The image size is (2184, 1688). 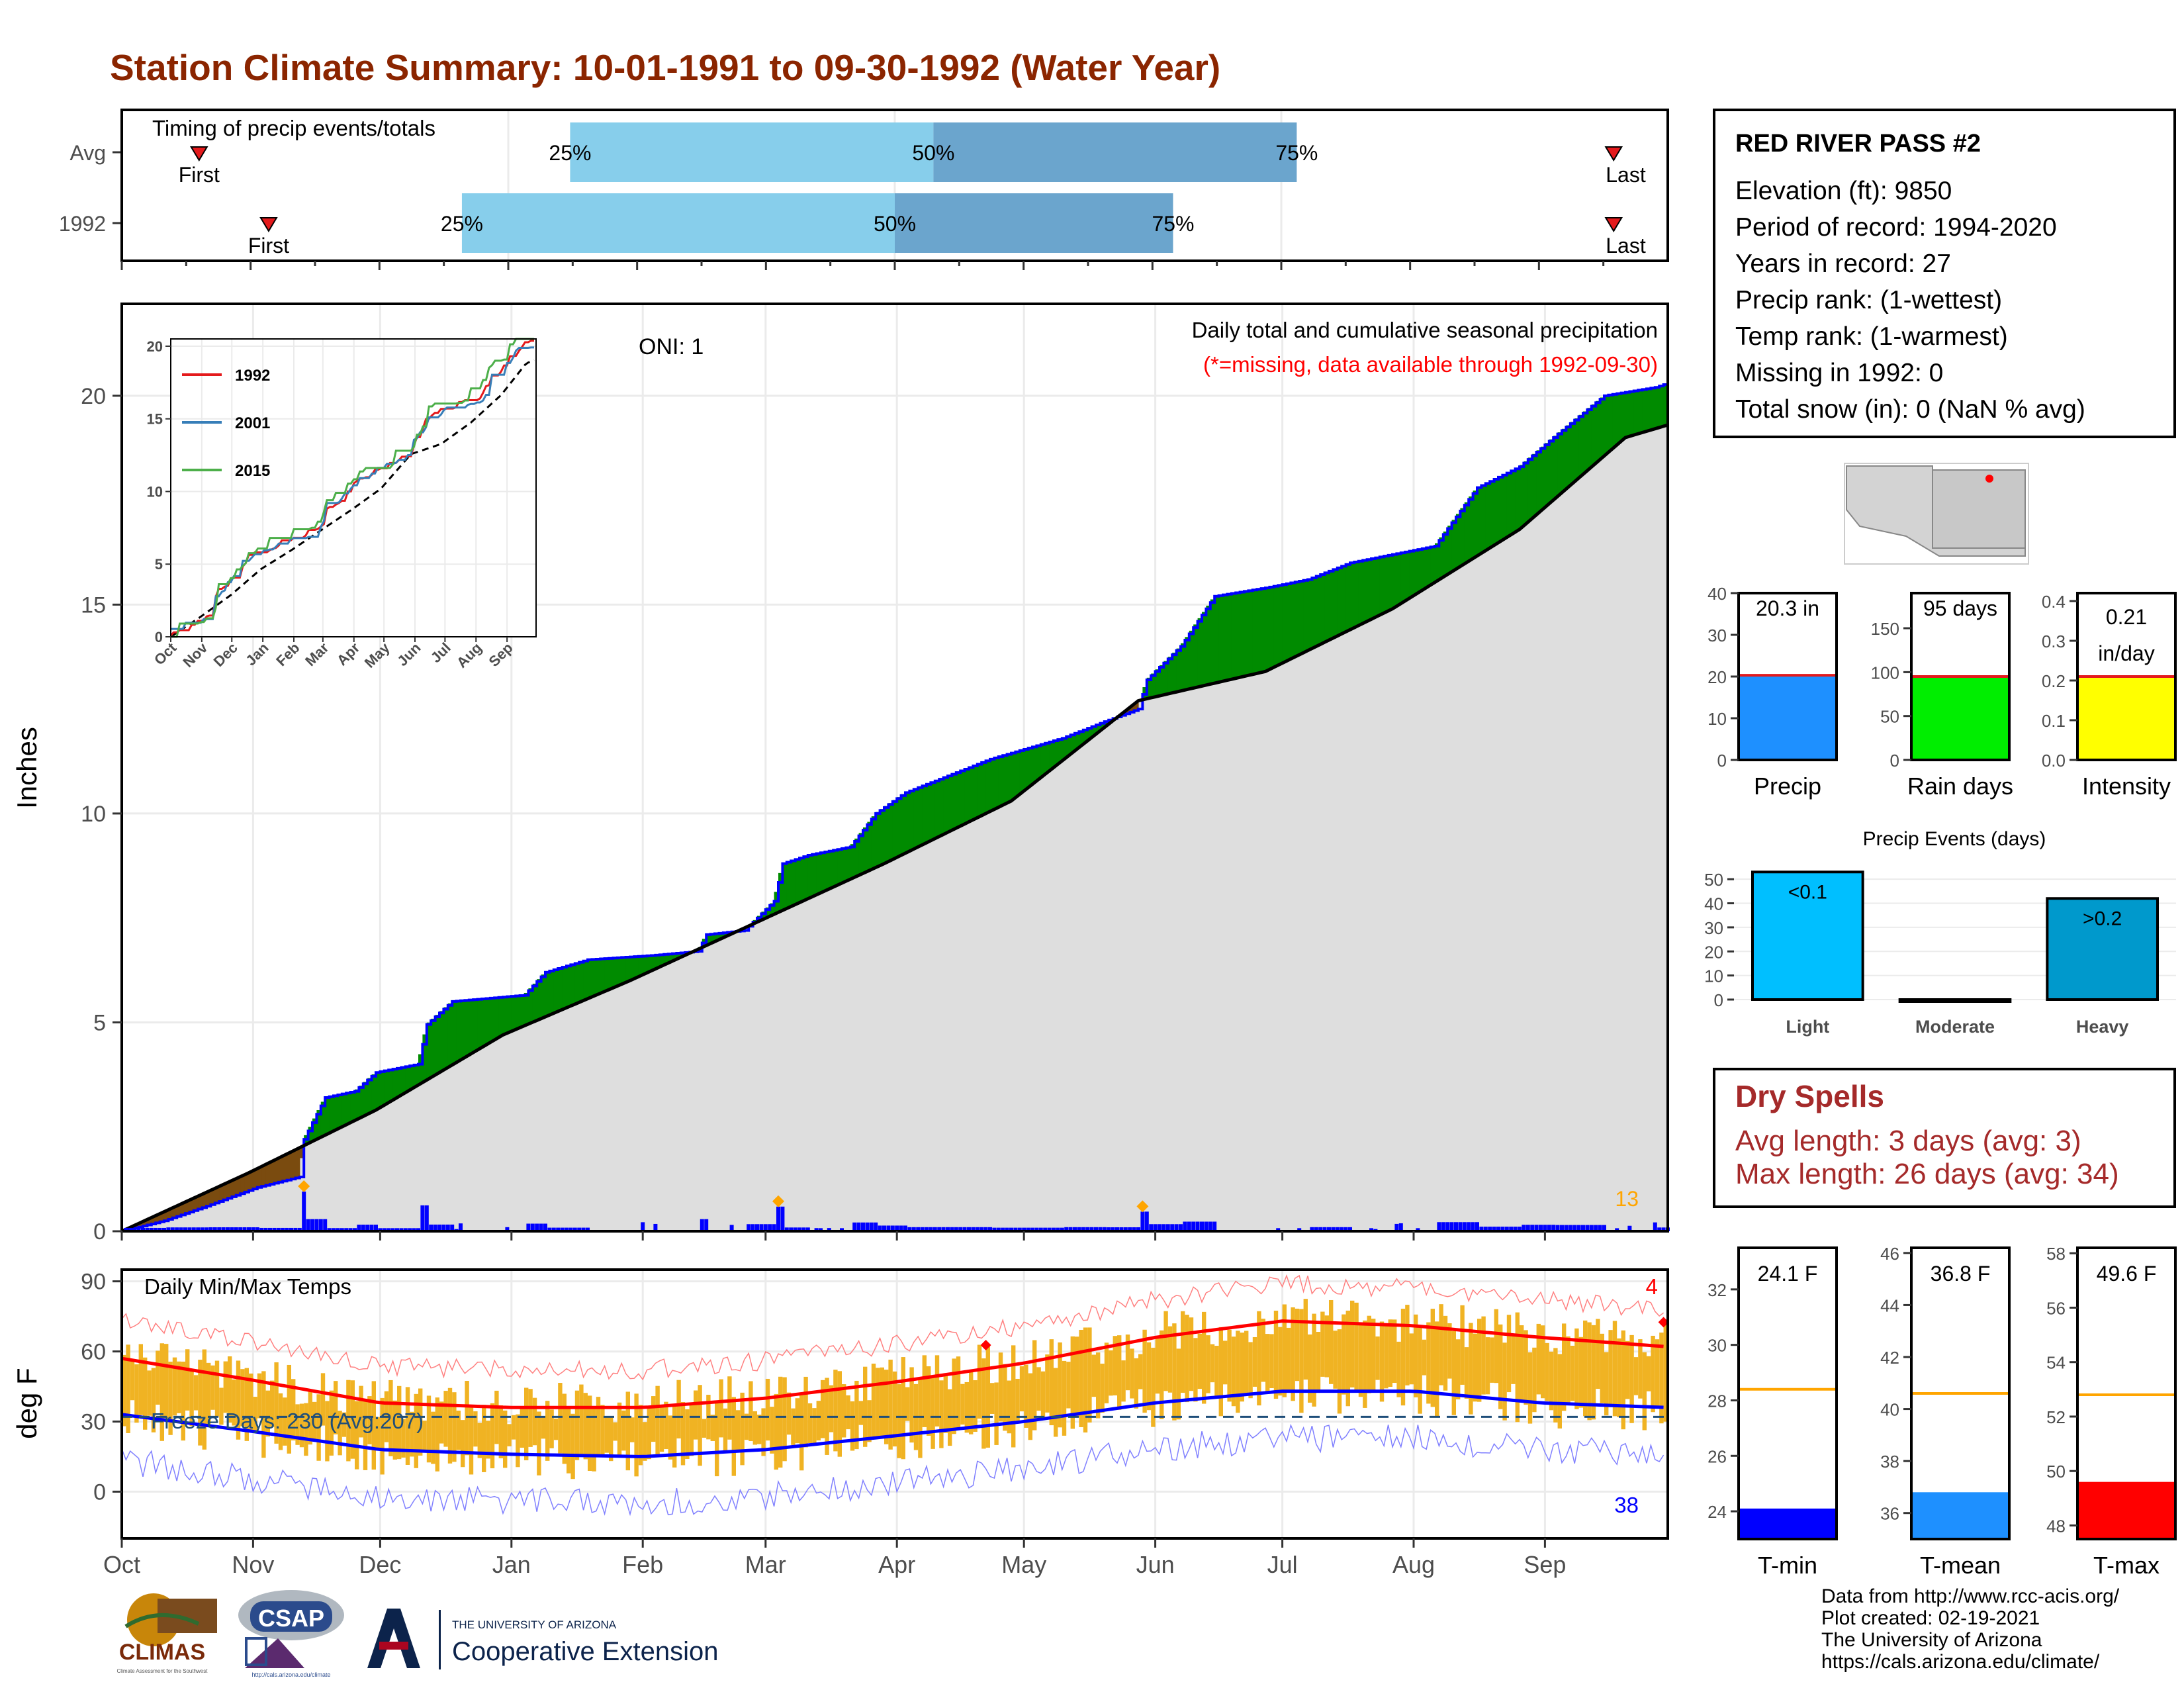 What do you see at coordinates (643, 1564) in the screenshot?
I see `month-label: Feb` at bounding box center [643, 1564].